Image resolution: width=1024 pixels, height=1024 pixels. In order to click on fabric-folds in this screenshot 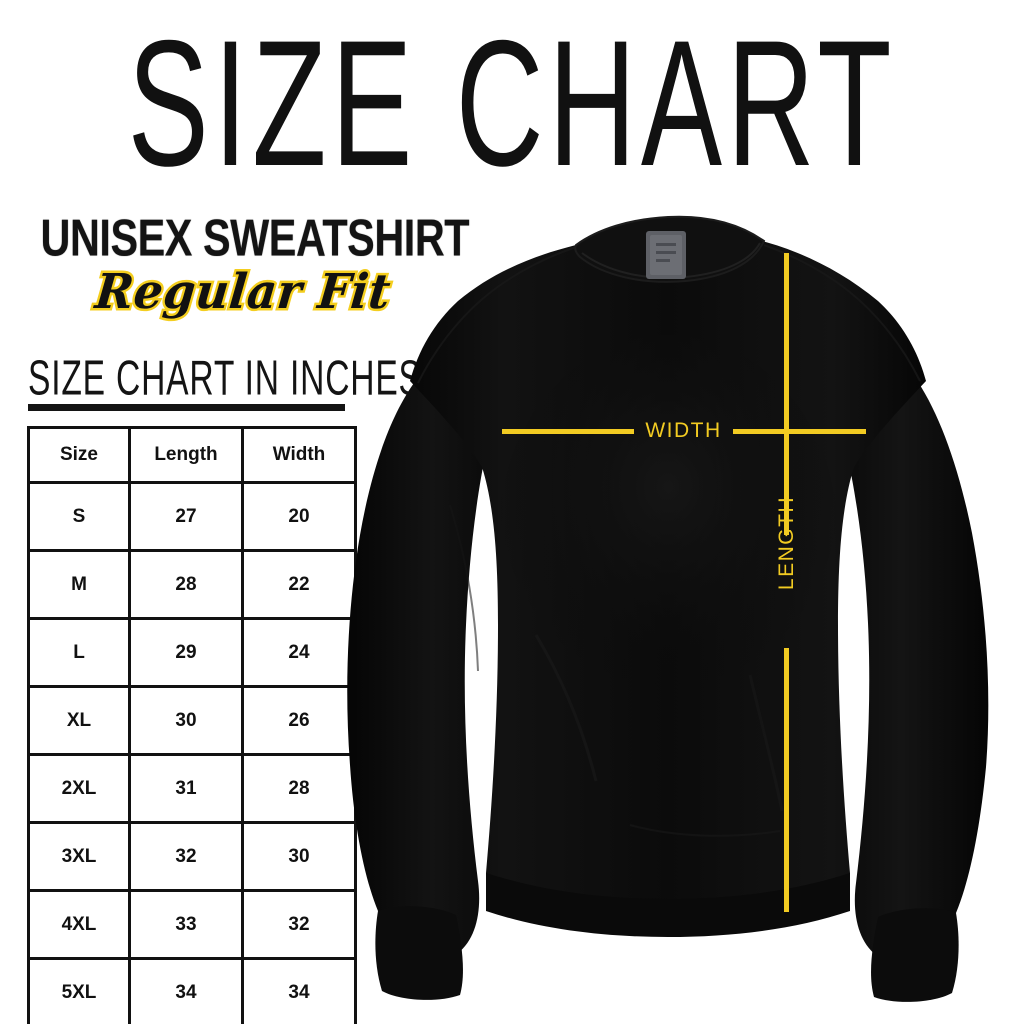, I will do `click(616, 670)`.